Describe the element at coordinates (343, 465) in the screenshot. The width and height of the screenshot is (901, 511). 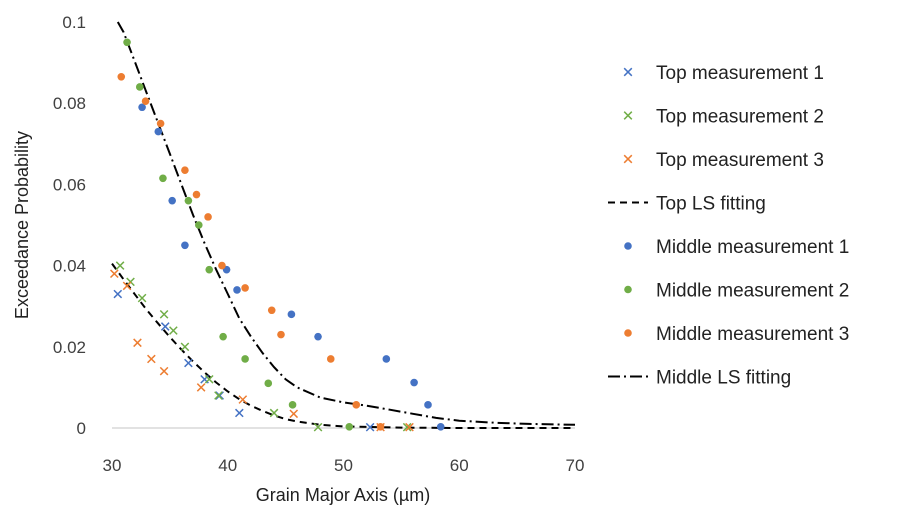
I see `x-tick-label: 50` at that location.